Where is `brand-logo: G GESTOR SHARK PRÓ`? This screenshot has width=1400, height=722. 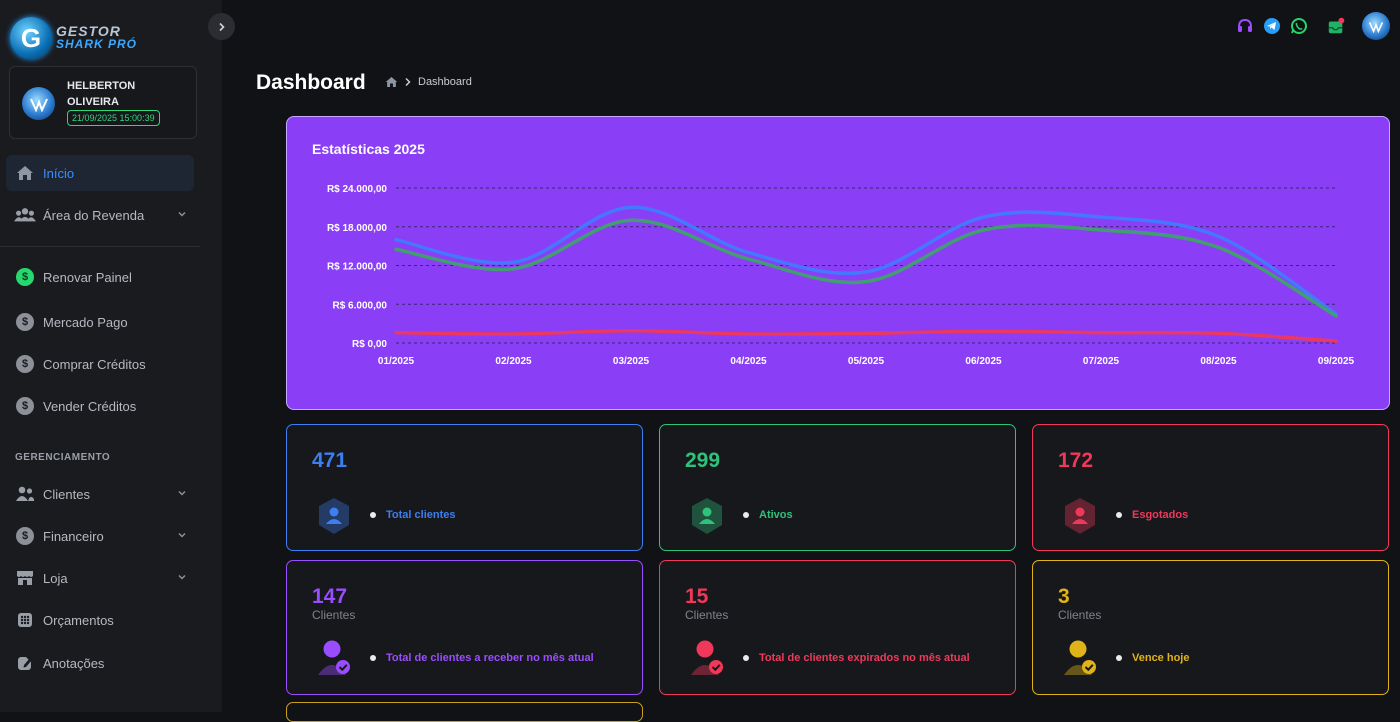 brand-logo: G GESTOR SHARK PRÓ is located at coordinates (73, 38).